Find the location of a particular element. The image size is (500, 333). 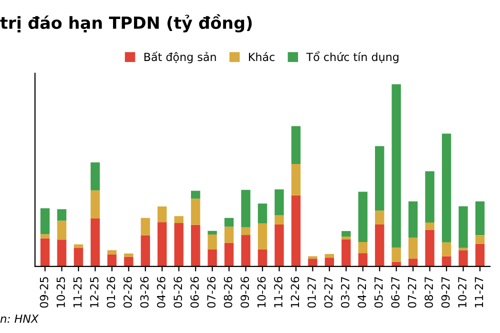

x-tick-label: 12-25 is located at coordinates (94, 292).